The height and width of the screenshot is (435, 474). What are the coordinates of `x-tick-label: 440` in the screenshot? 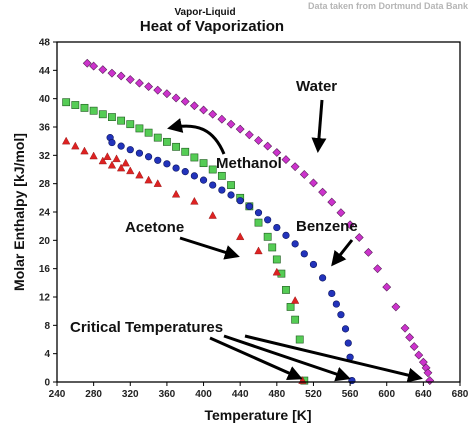 It's located at (240, 394).